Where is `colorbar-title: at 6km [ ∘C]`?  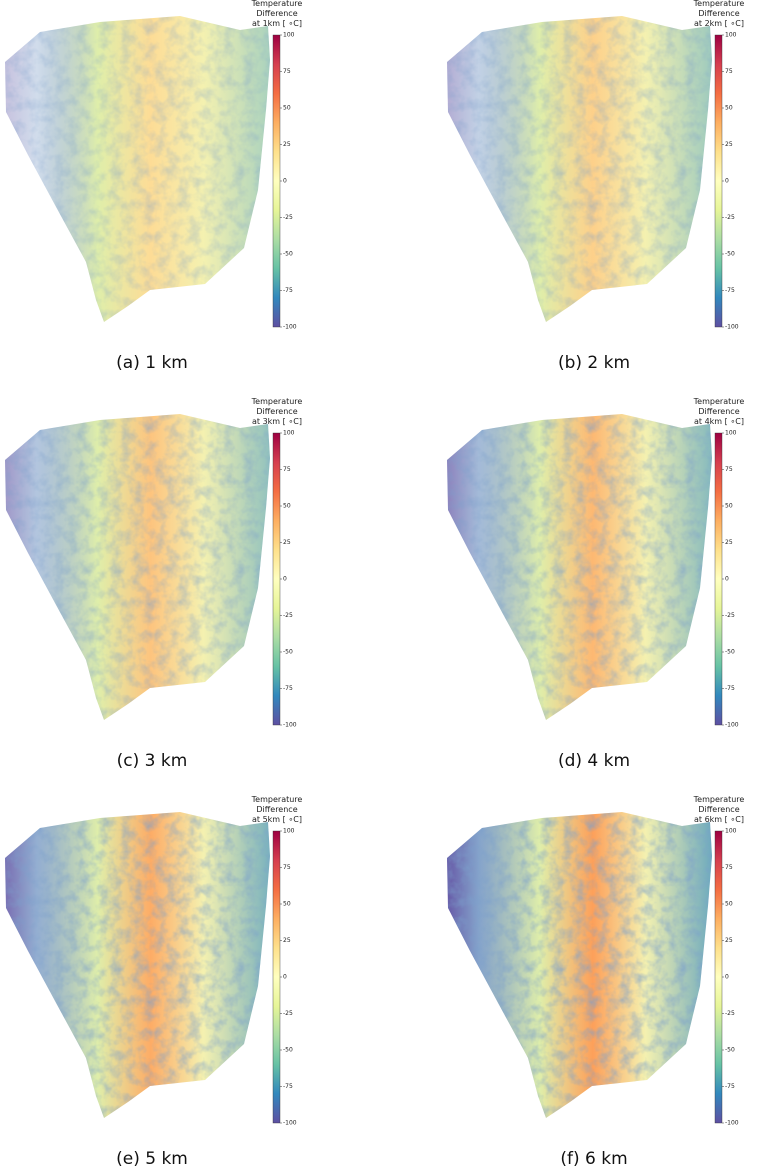 colorbar-title: at 6km [ ∘C] is located at coordinates (719, 819).